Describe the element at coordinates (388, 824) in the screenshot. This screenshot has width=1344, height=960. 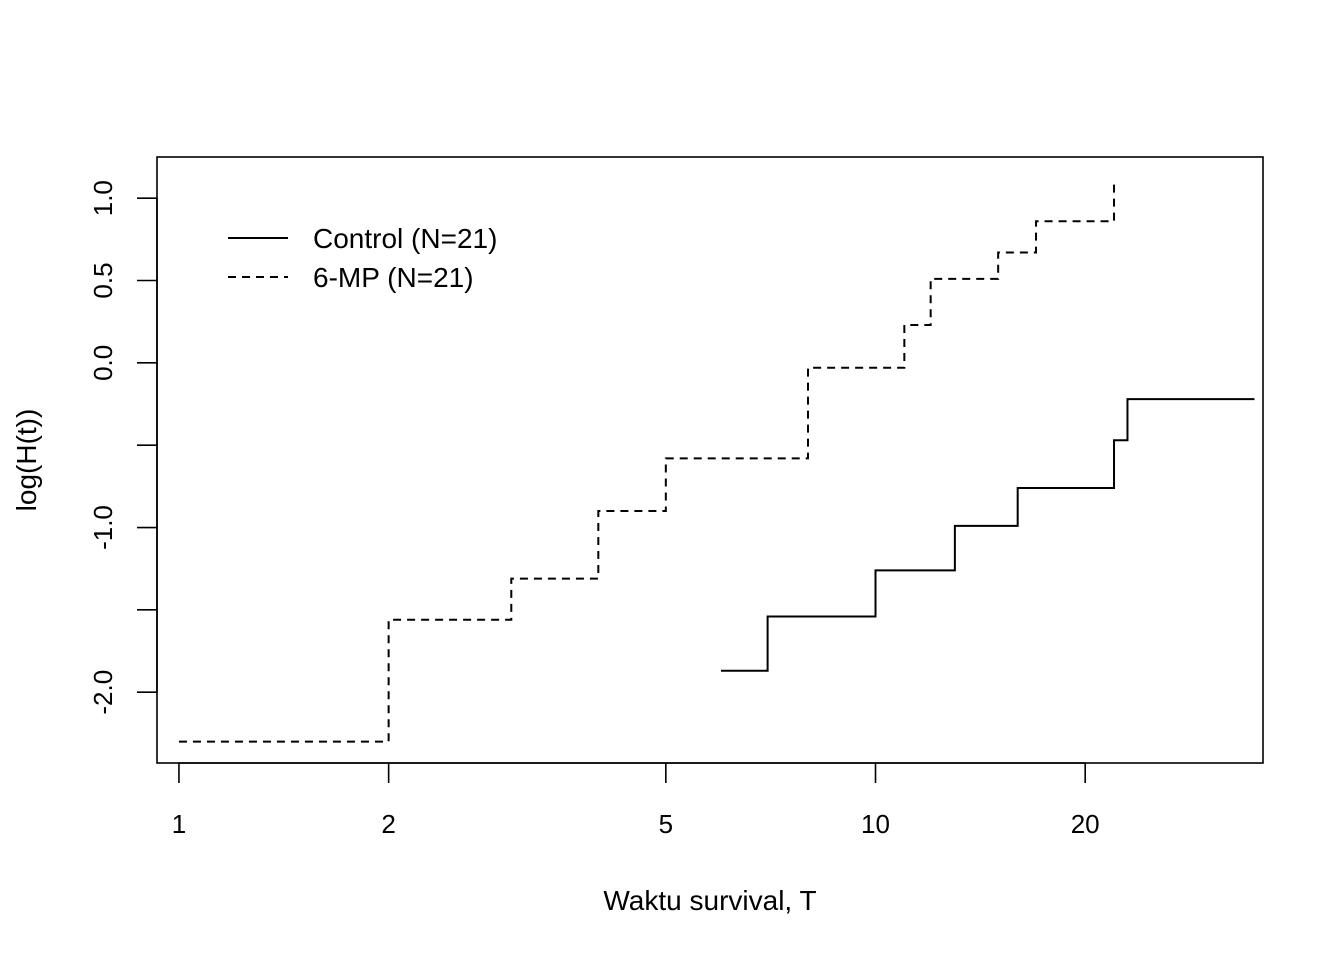
I see `x-tick-label: 2` at that location.